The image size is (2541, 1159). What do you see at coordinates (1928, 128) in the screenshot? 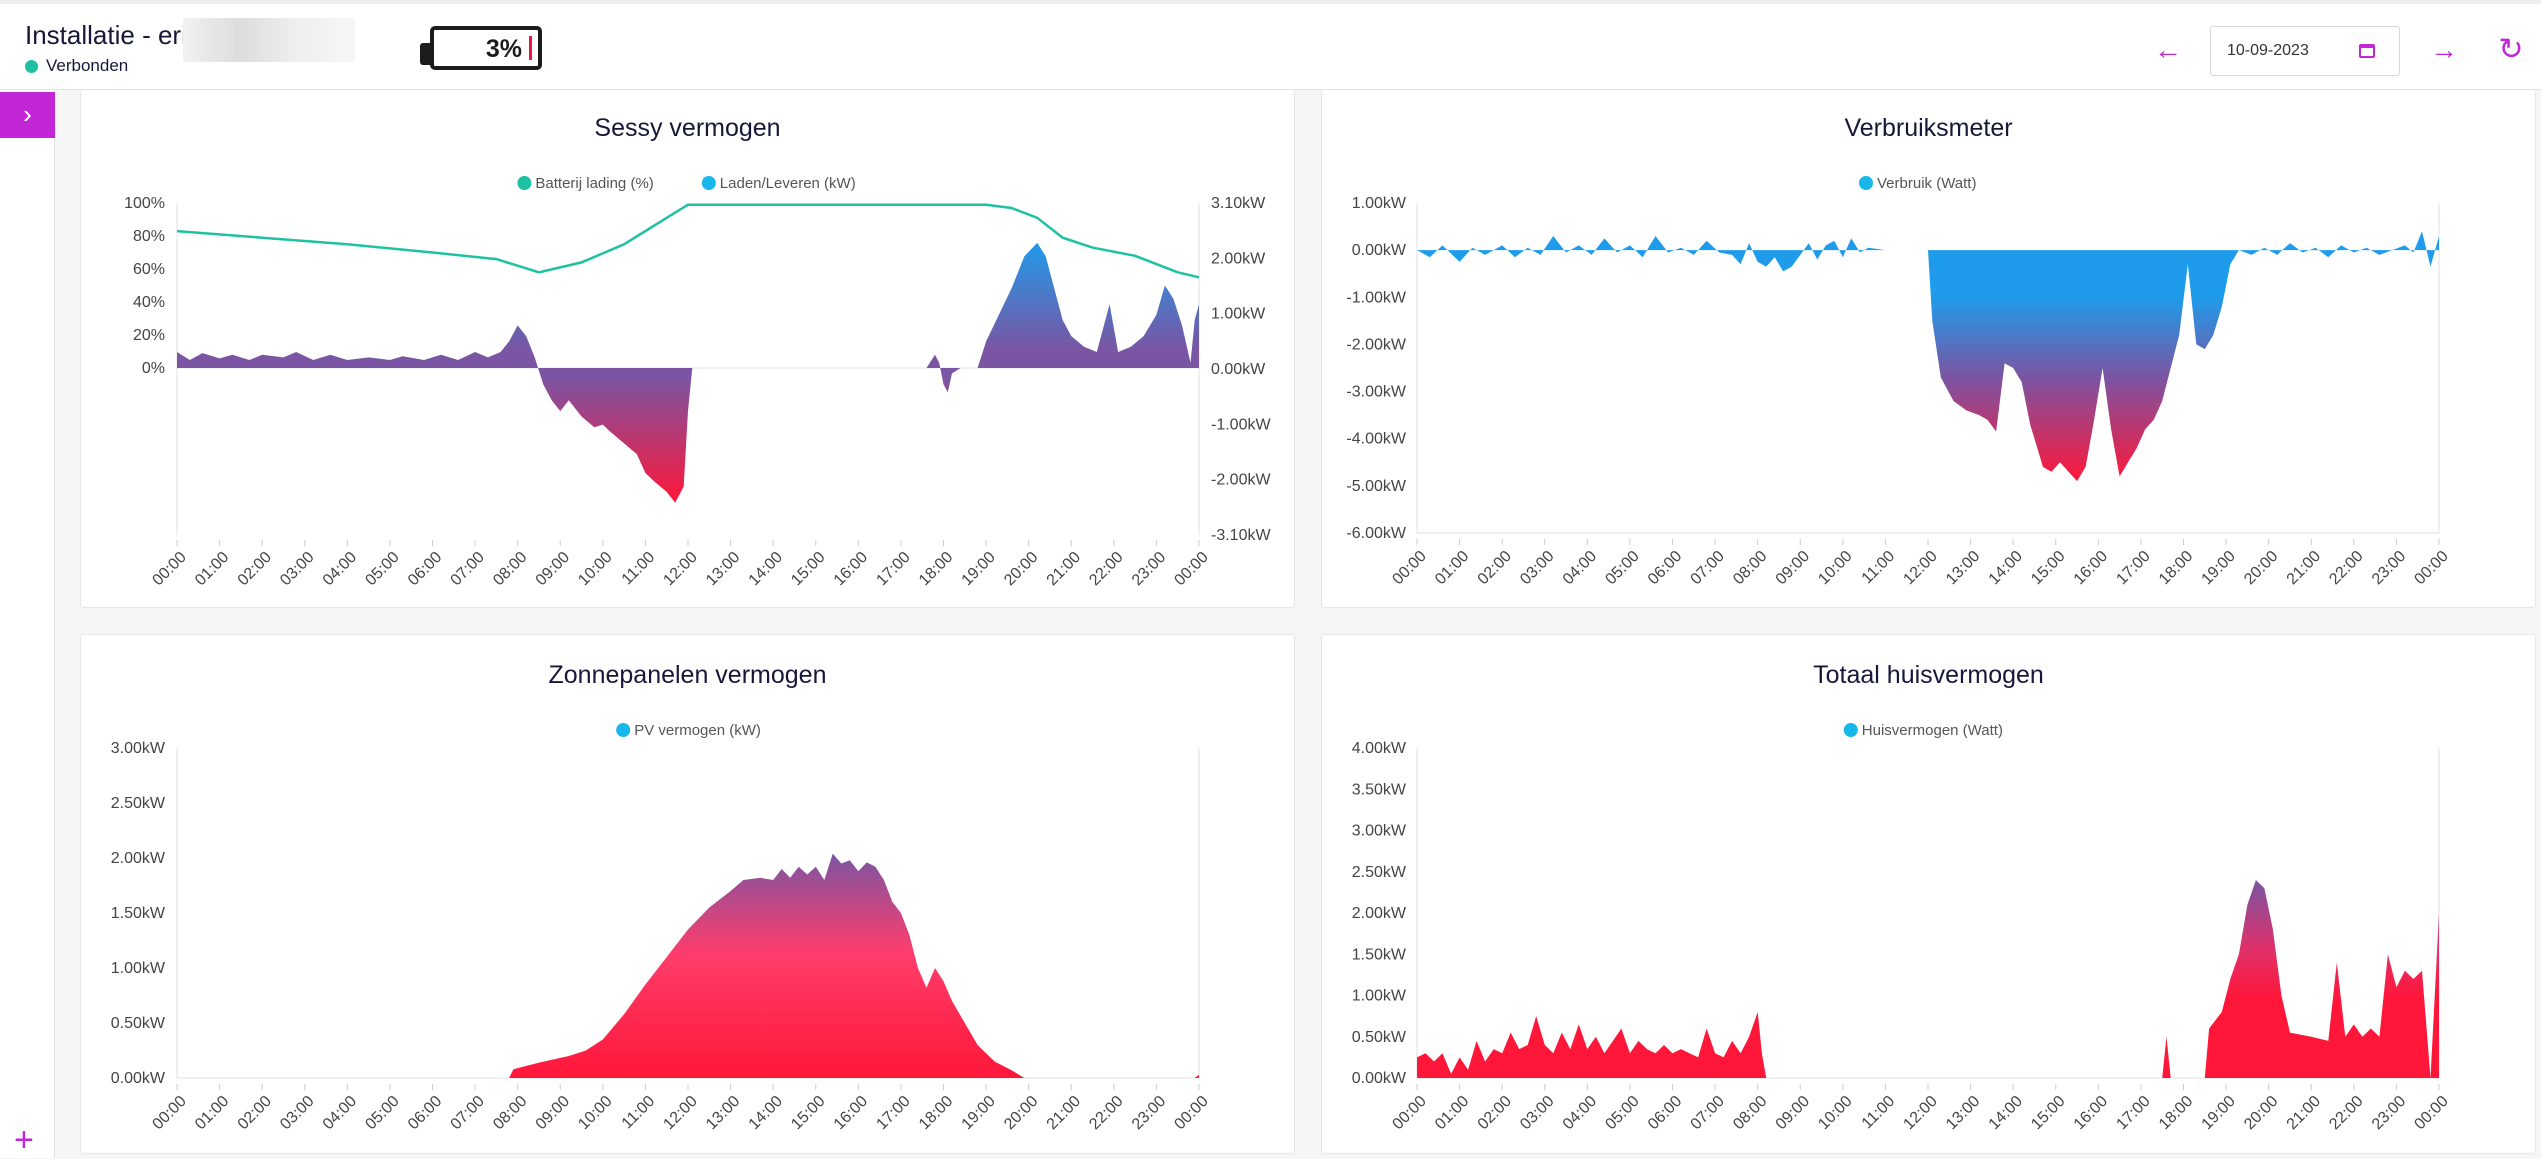
I see `chart-title: Verbruiksmeter` at bounding box center [1928, 128].